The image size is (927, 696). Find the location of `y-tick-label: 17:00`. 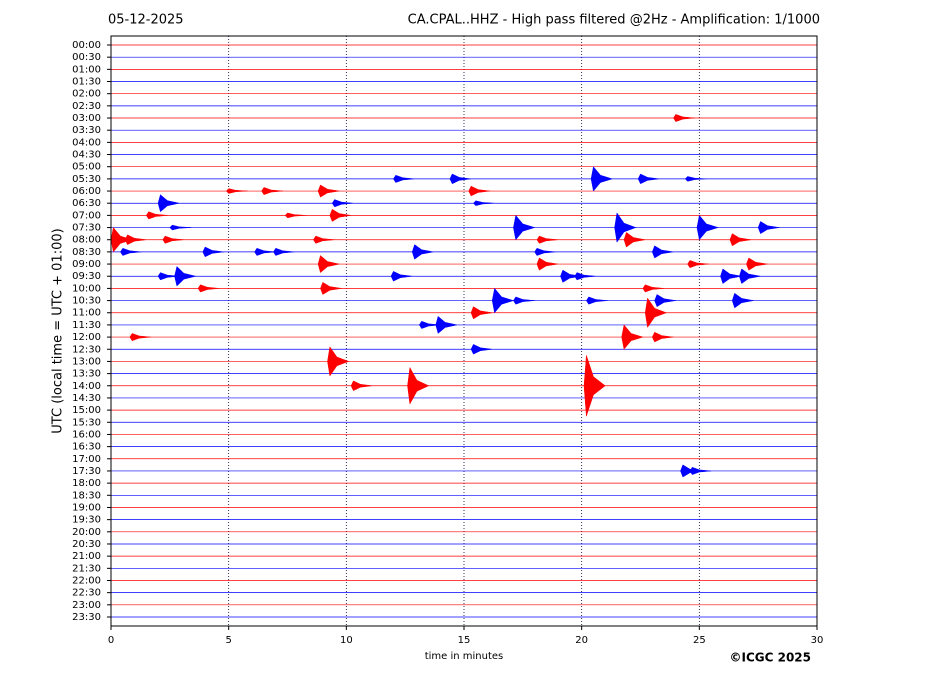

y-tick-label: 17:00 is located at coordinates (86, 459).